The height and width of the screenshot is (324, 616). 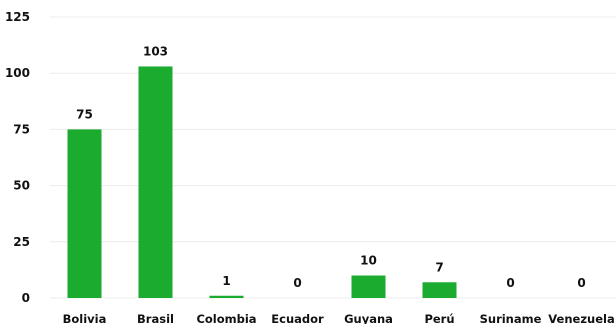 I want to click on data-label: 1, so click(x=226, y=281).